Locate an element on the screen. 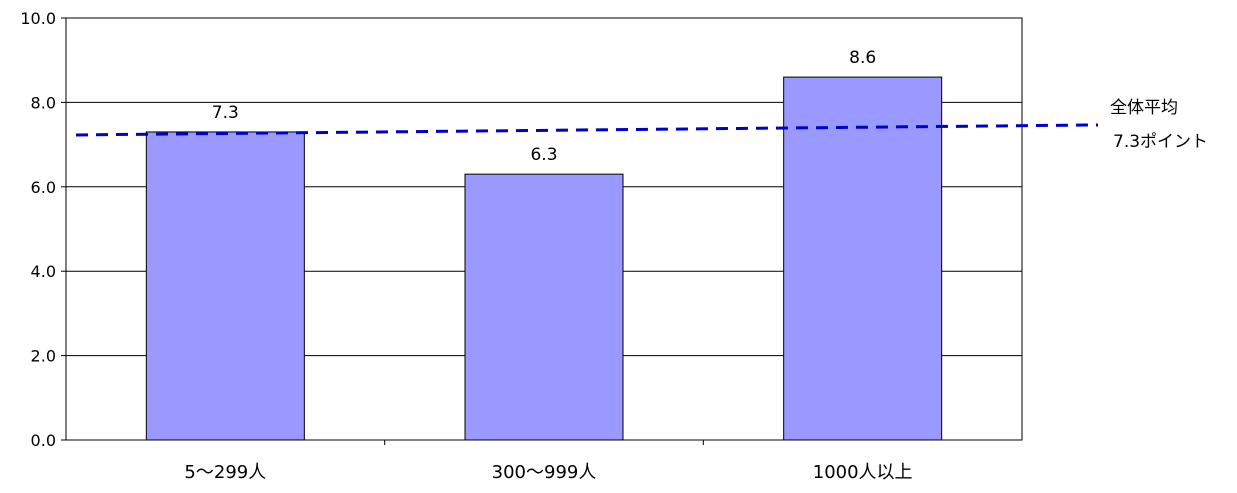  bar-value-label: 8.6 is located at coordinates (862, 58).